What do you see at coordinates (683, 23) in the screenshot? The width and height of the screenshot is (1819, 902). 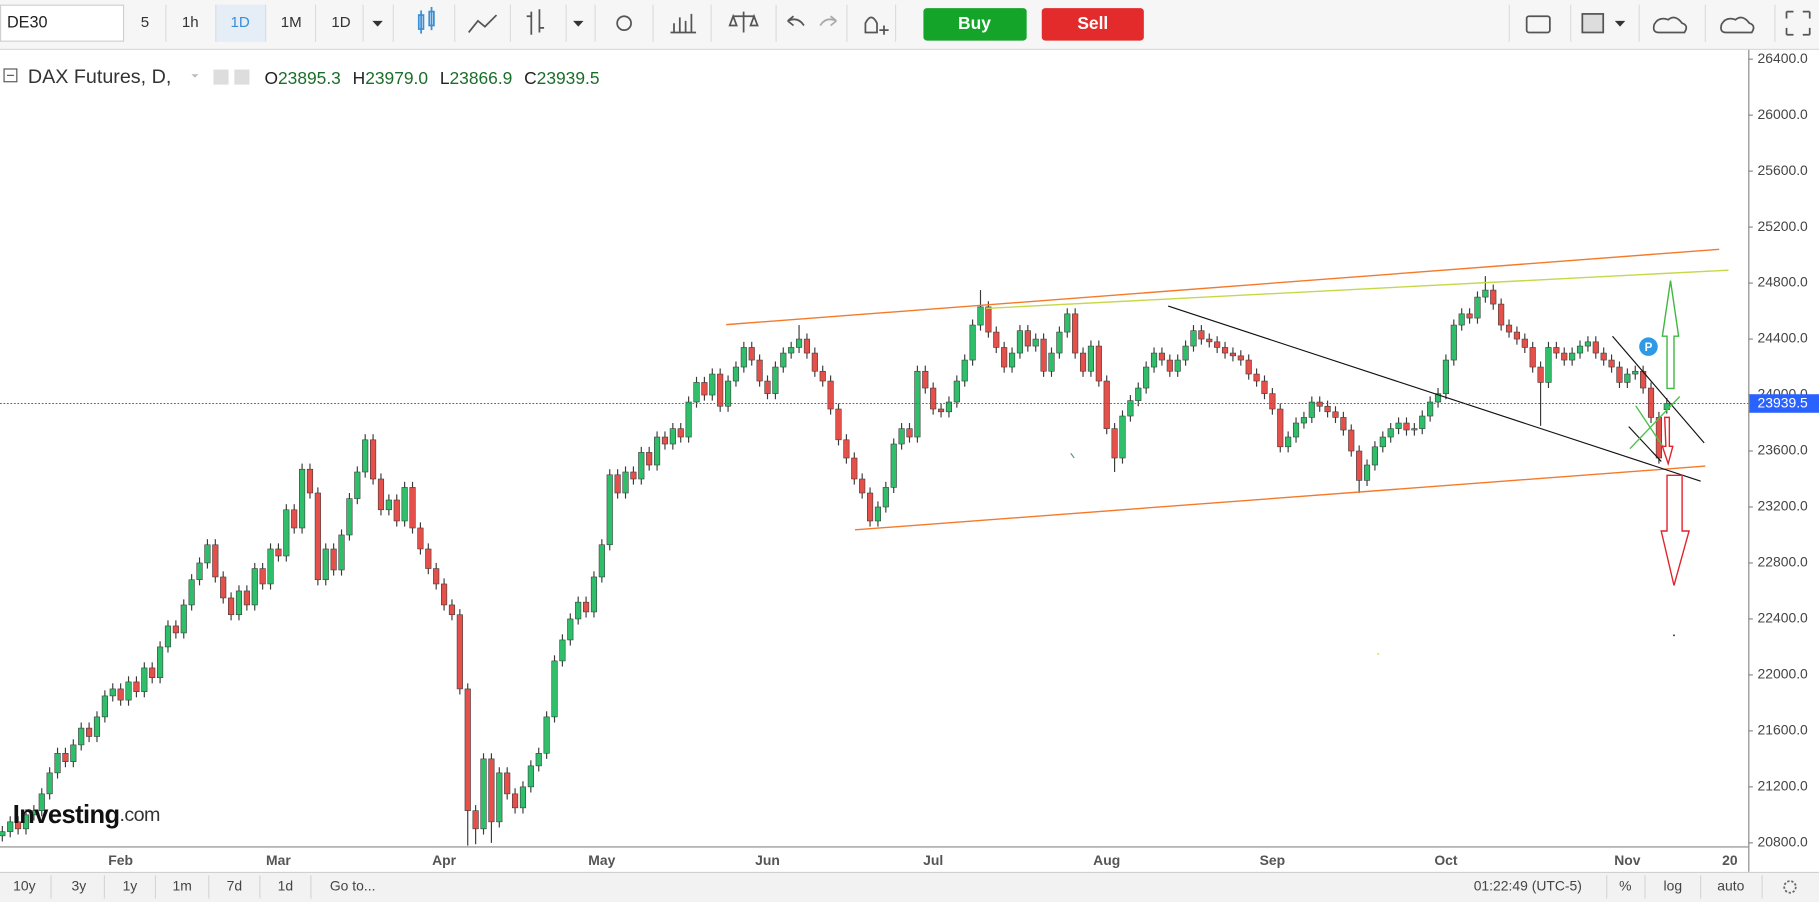 I see `indicators-icon` at bounding box center [683, 23].